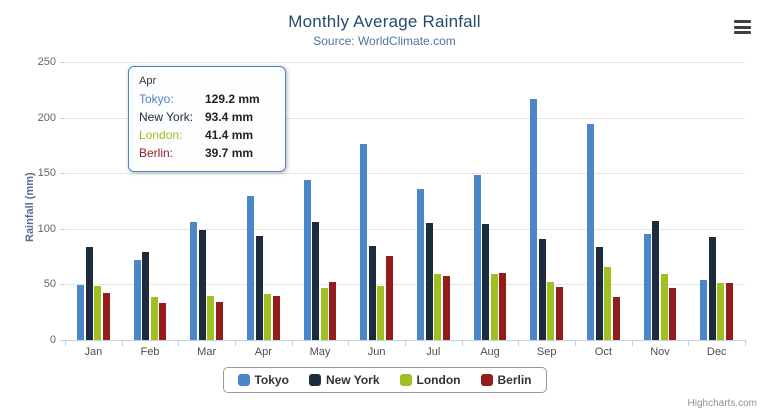 The width and height of the screenshot is (769, 416). What do you see at coordinates (98, 312) in the screenshot?
I see `bar-london-jan` at bounding box center [98, 312].